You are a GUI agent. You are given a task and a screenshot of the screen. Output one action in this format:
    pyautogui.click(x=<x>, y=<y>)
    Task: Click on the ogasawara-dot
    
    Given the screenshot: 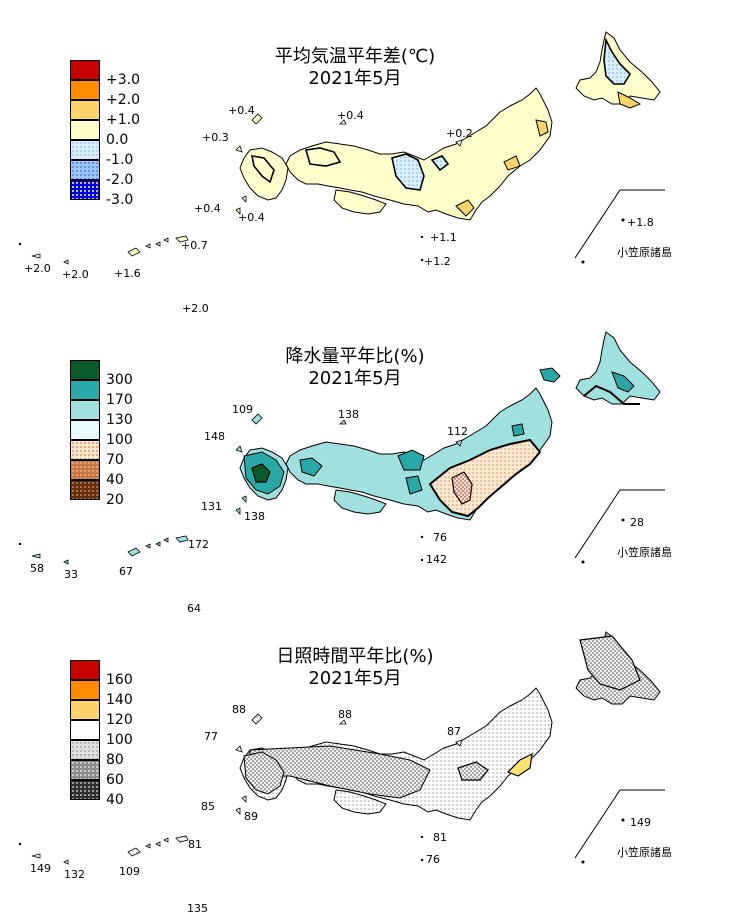 What is the action you would take?
    pyautogui.click(x=583, y=862)
    